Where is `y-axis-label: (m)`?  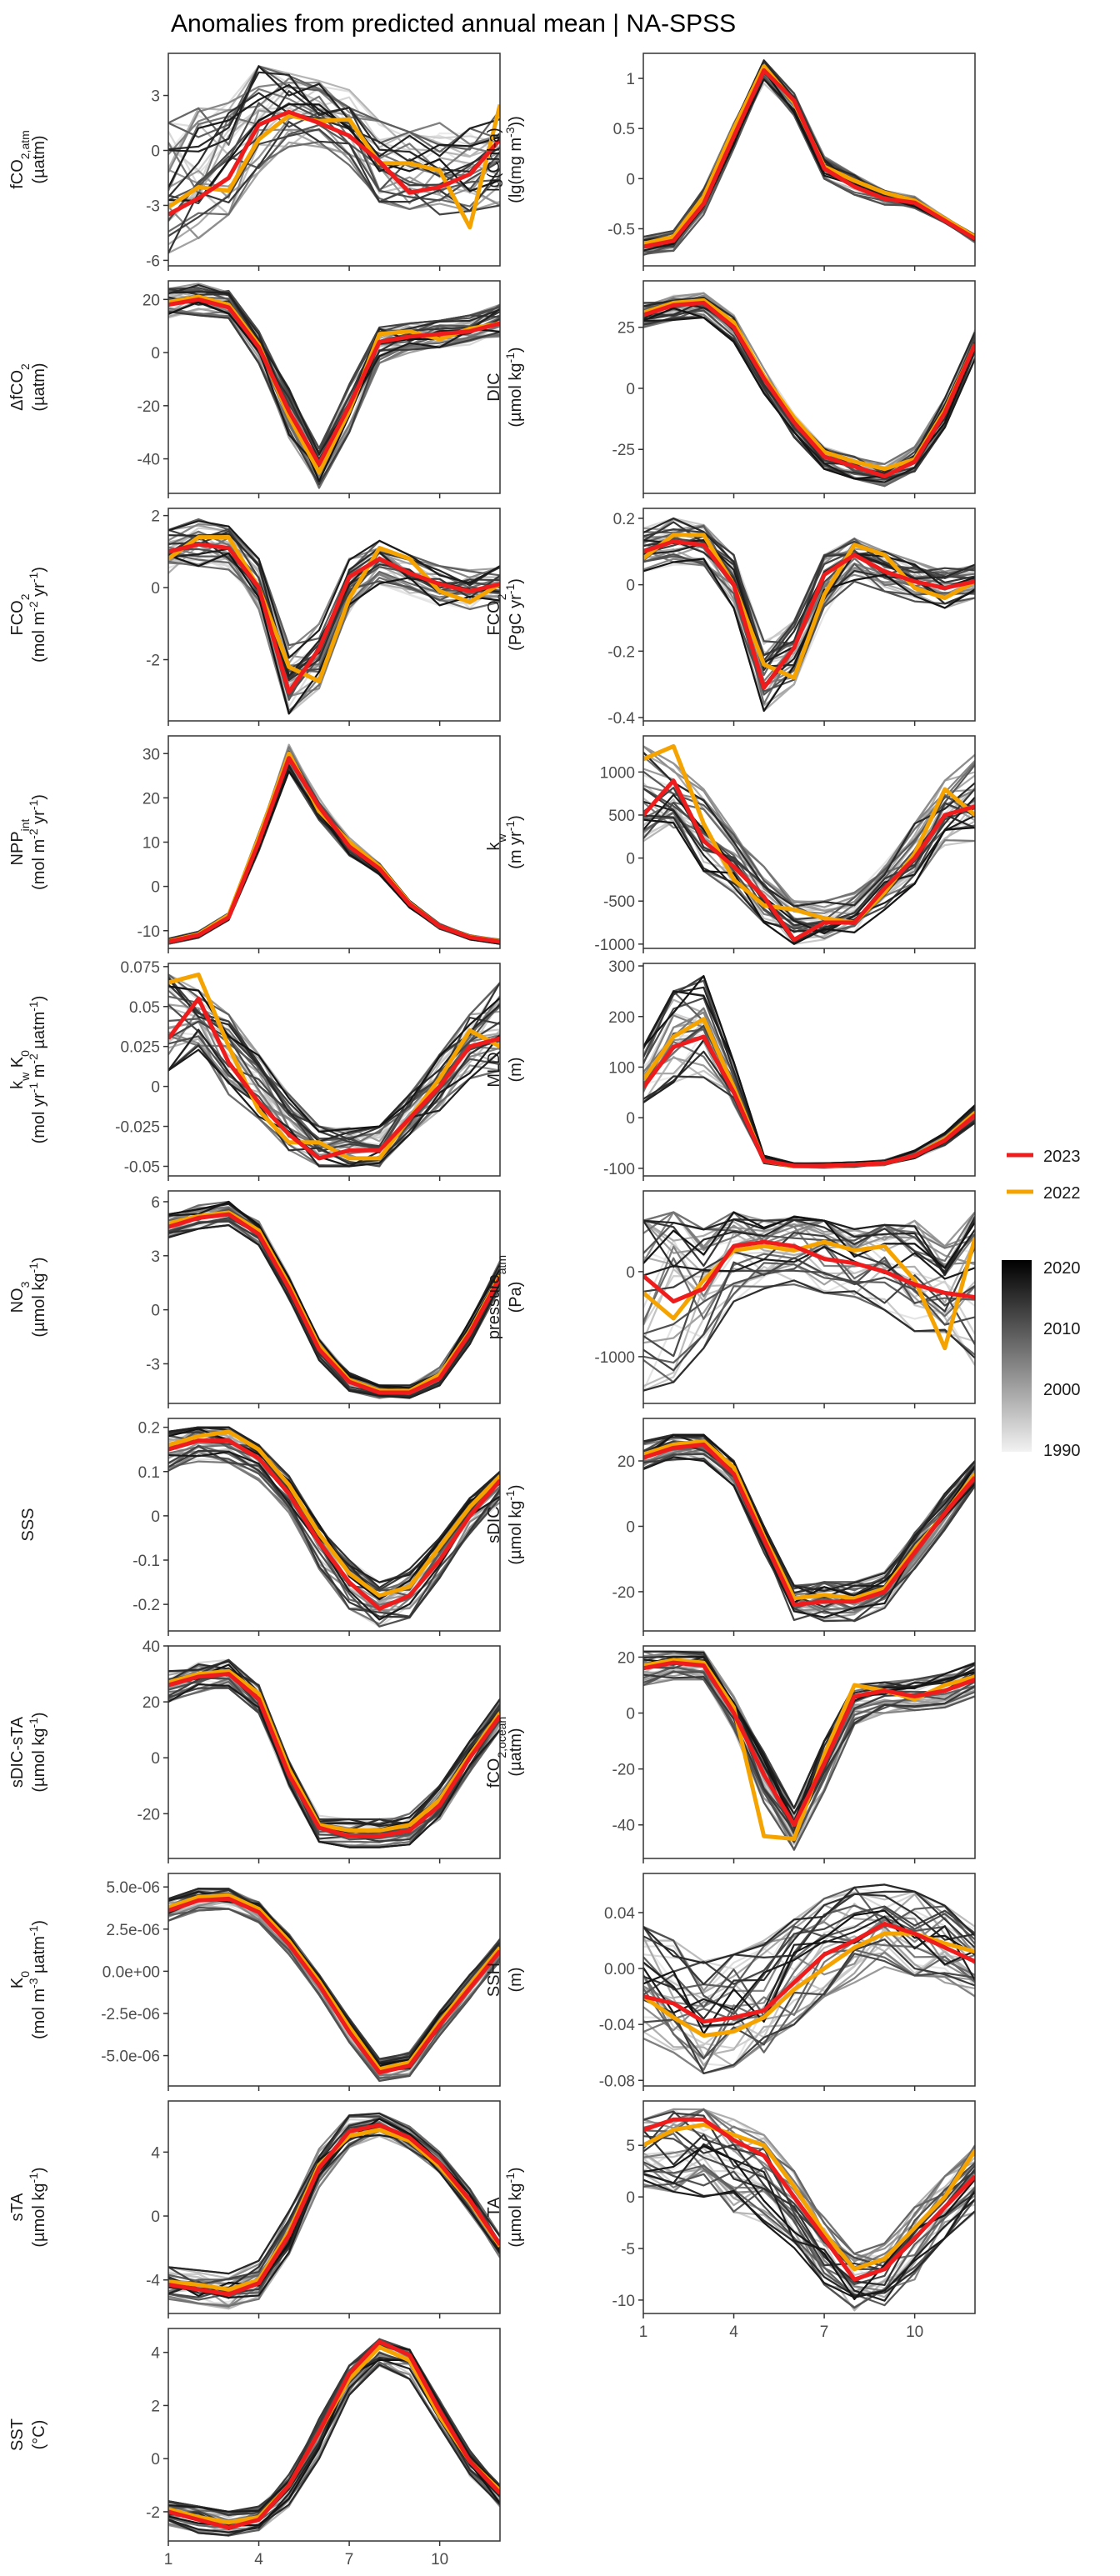
y-axis-label: (m) is located at coordinates (516, 1071).